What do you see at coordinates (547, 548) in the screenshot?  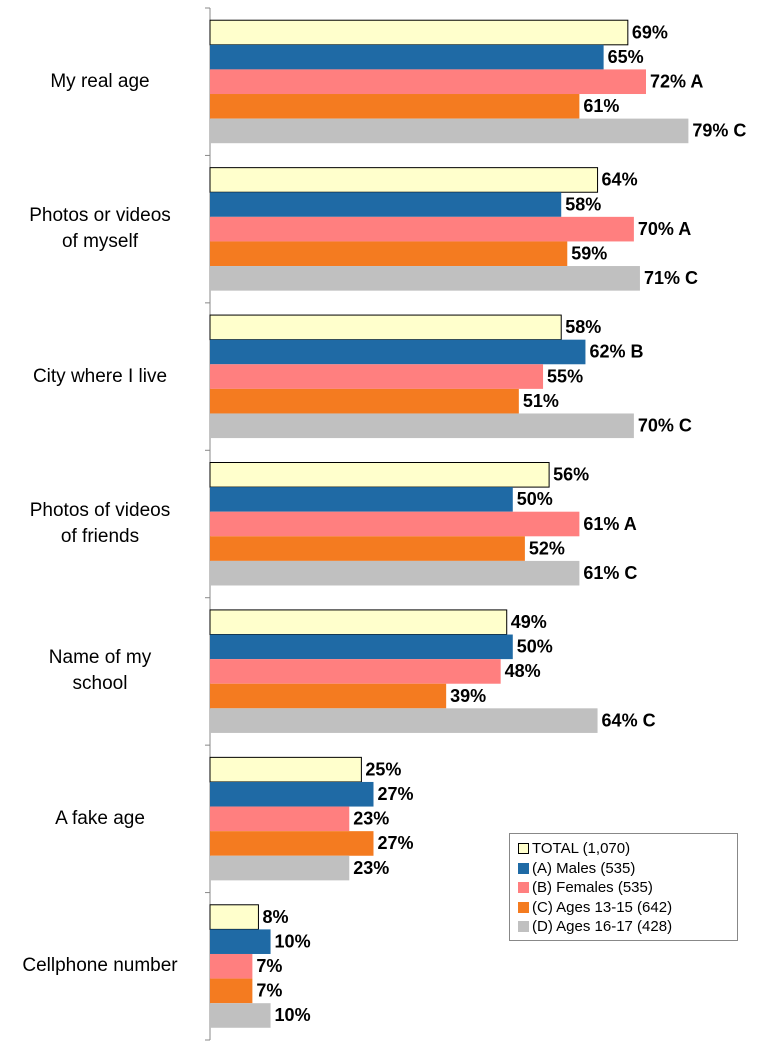 I see `value-label: 52%` at bounding box center [547, 548].